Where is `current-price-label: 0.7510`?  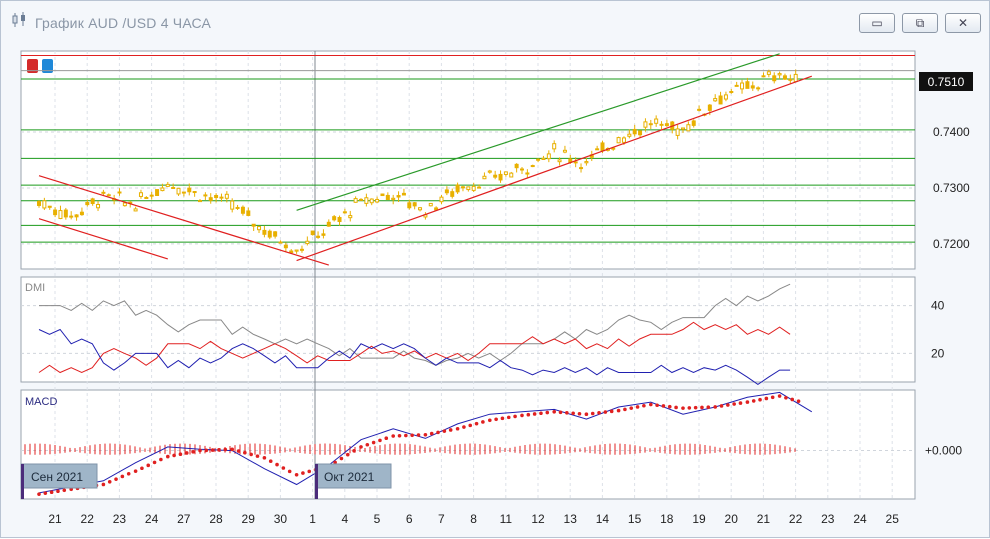 current-price-label: 0.7510 is located at coordinates (946, 82).